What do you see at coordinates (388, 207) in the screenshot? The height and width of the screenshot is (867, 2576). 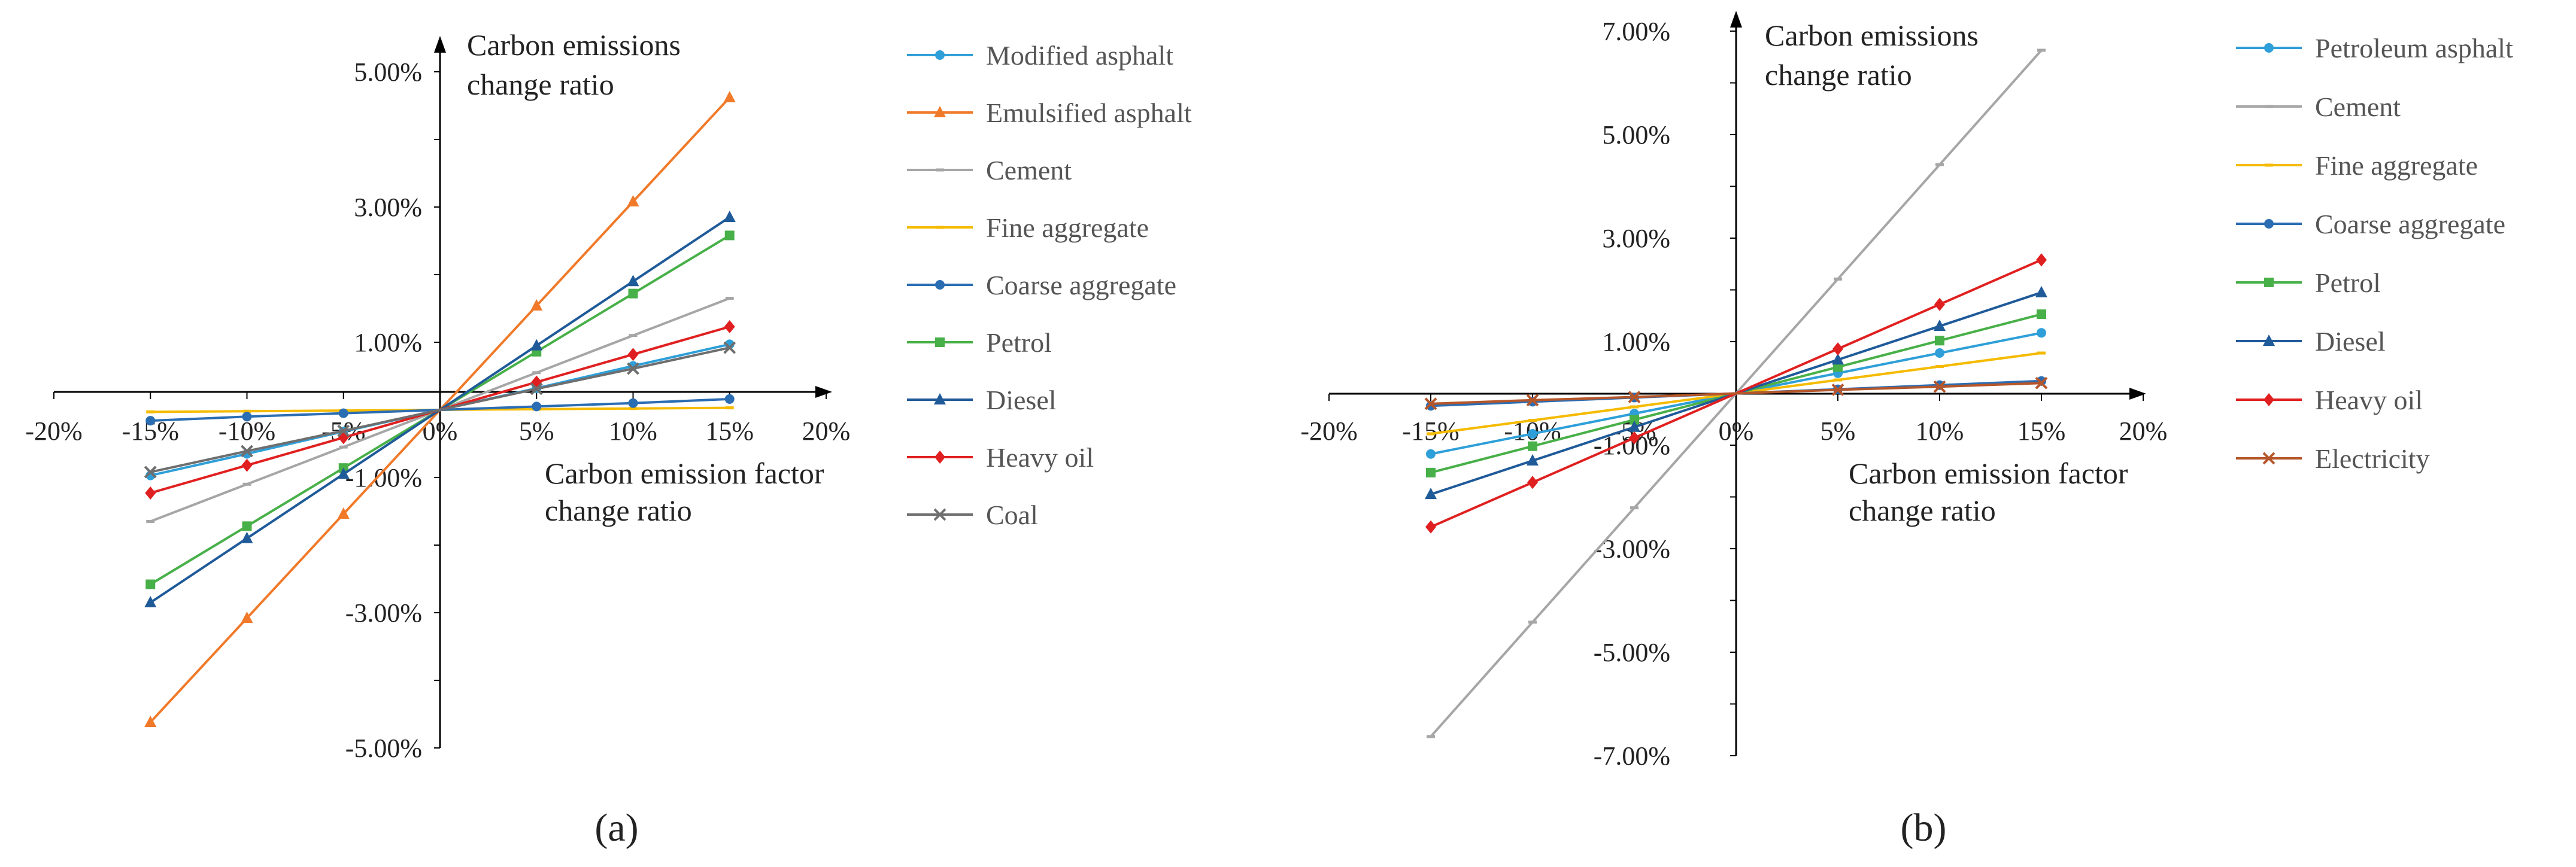 I see `panel-a-y-tick-label: 3.00%` at bounding box center [388, 207].